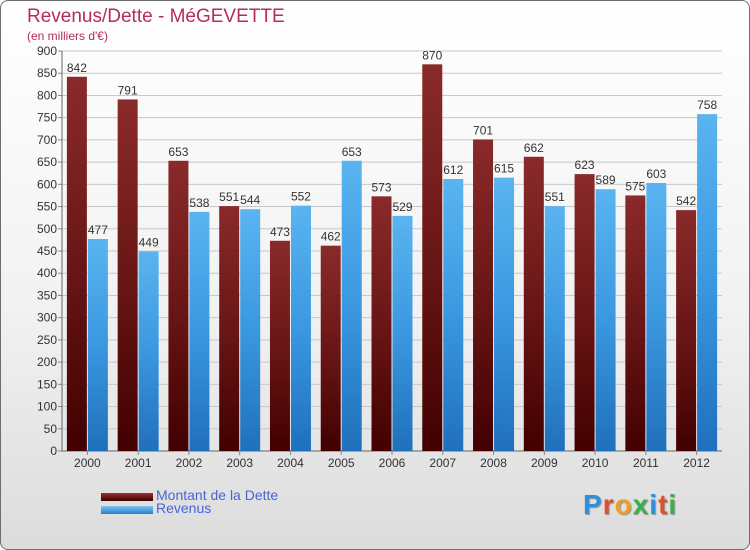 The height and width of the screenshot is (550, 750). What do you see at coordinates (47, 95) in the screenshot?
I see `y-tick-label: 800` at bounding box center [47, 95].